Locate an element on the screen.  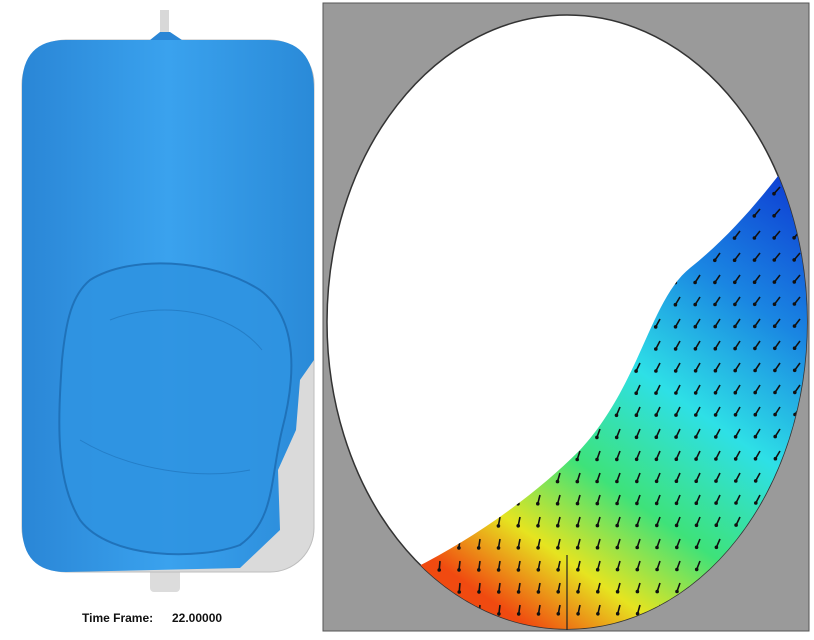
top-cap is located at coordinates (166, 36).